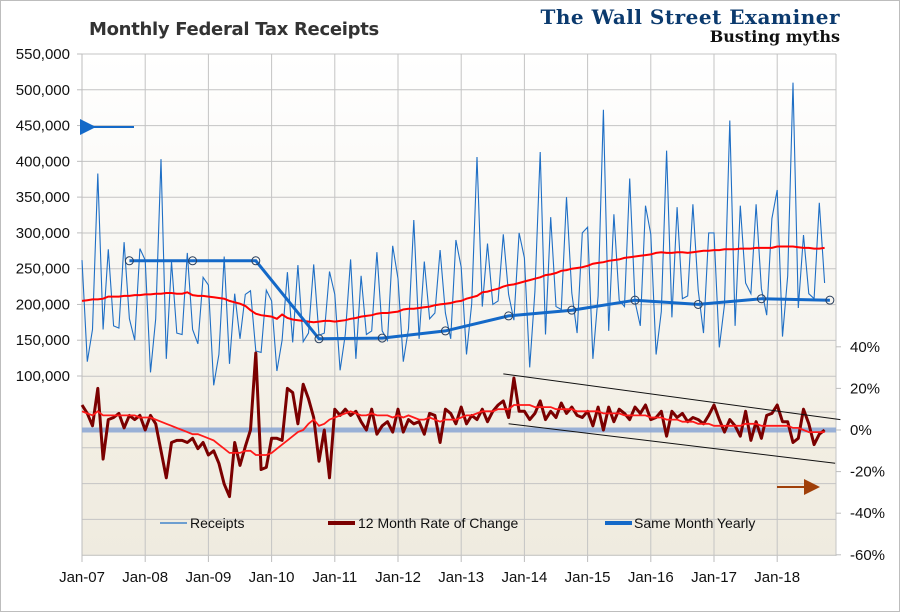 Image resolution: width=900 pixels, height=612 pixels. I want to click on left-tick-label: 500,000, so click(43, 90).